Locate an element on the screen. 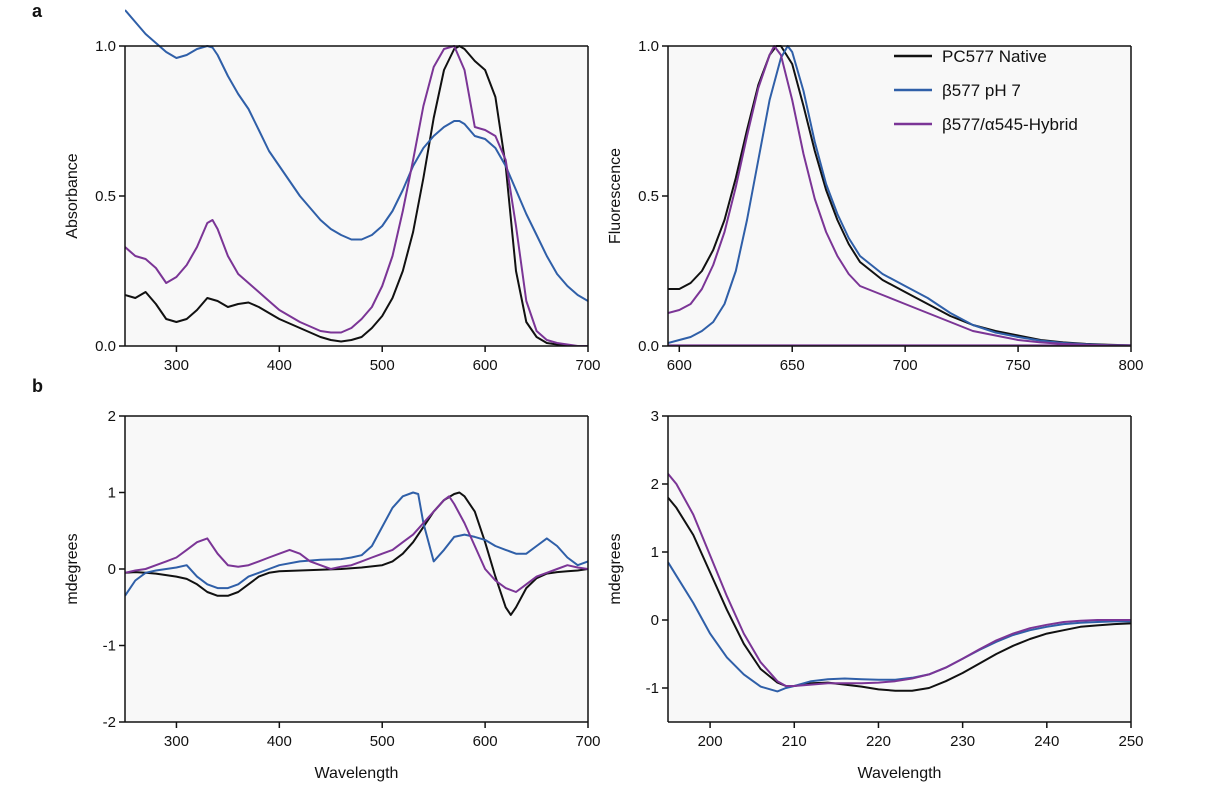 The width and height of the screenshot is (1207, 785). legend-label: β577/α545-Hybrid is located at coordinates (1010, 124).